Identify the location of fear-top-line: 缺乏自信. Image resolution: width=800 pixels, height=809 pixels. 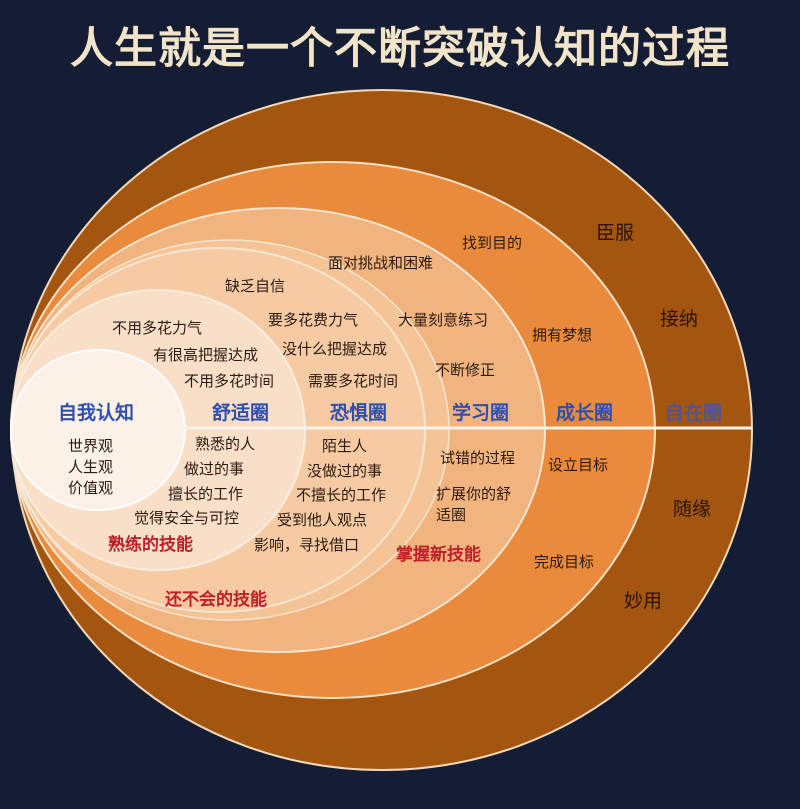
(255, 286).